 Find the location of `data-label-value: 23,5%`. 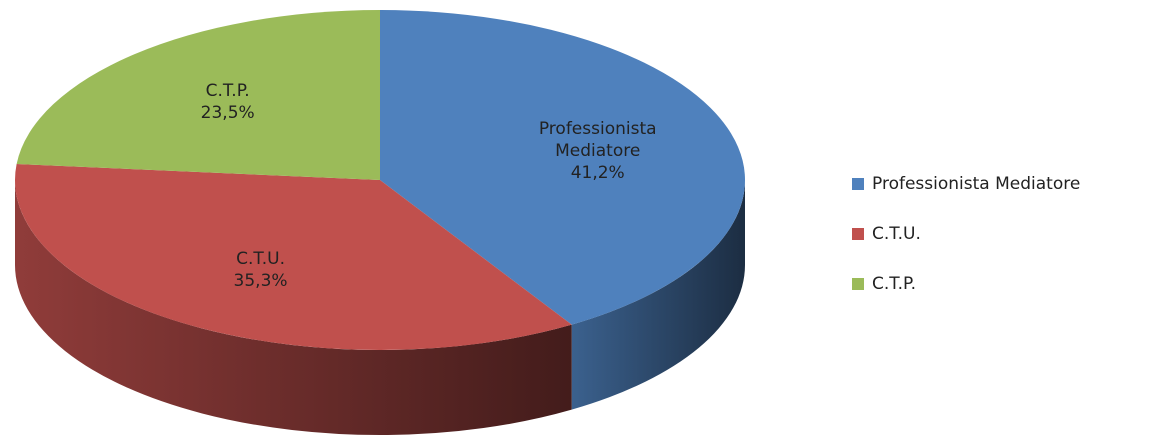

data-label-value: 23,5% is located at coordinates (227, 113).